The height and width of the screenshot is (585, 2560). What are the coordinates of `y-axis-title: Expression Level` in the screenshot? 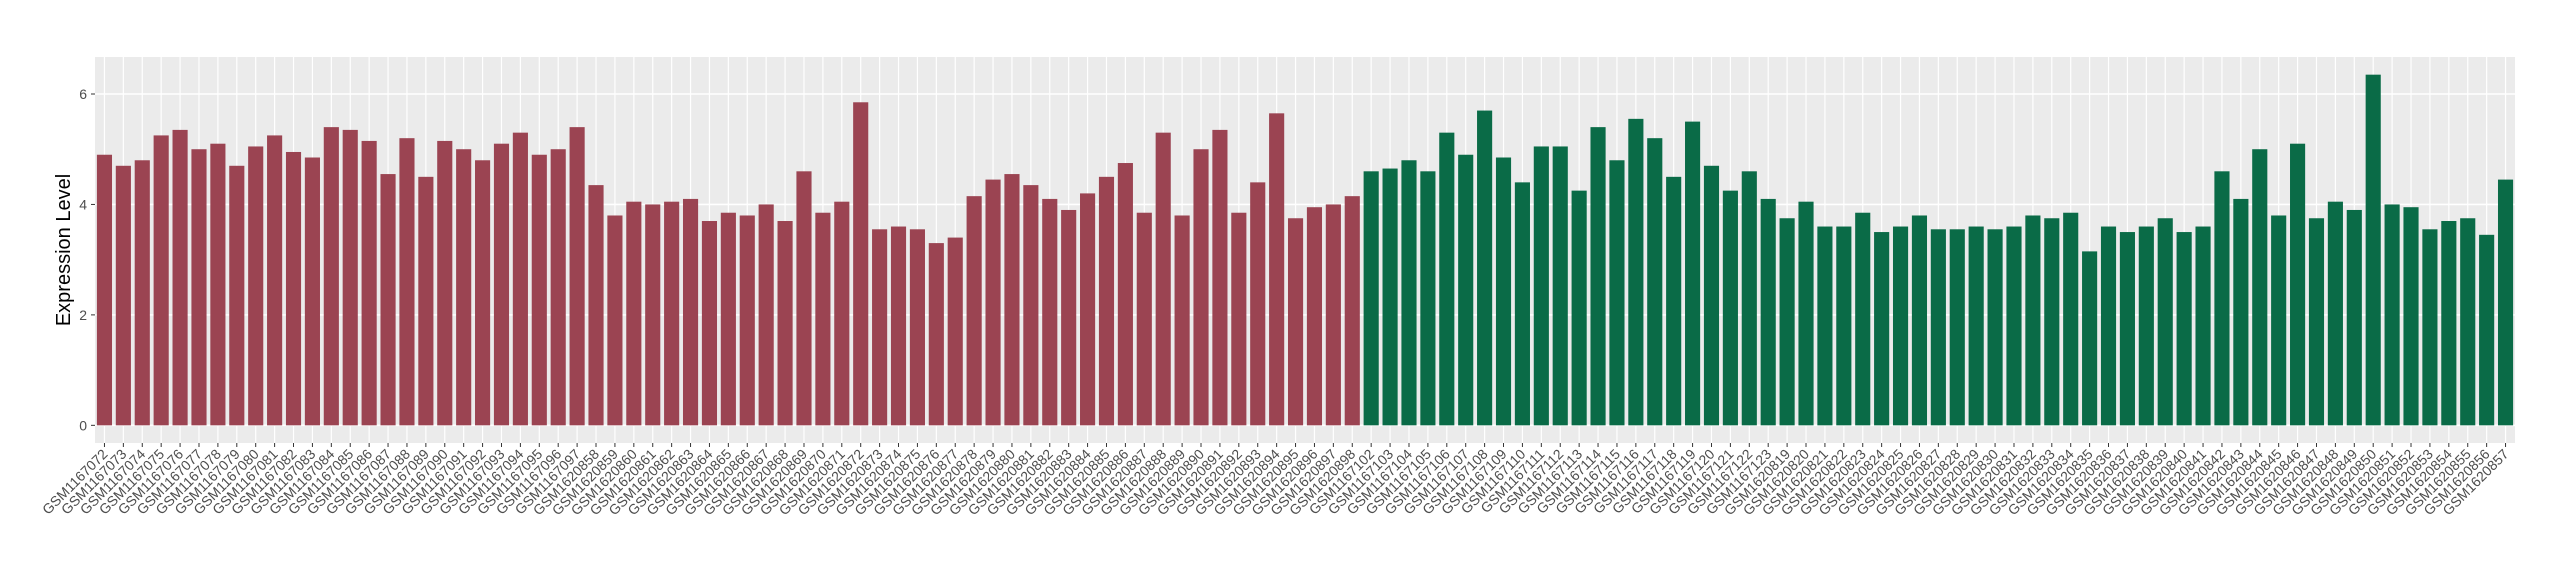 It's located at (64, 250).